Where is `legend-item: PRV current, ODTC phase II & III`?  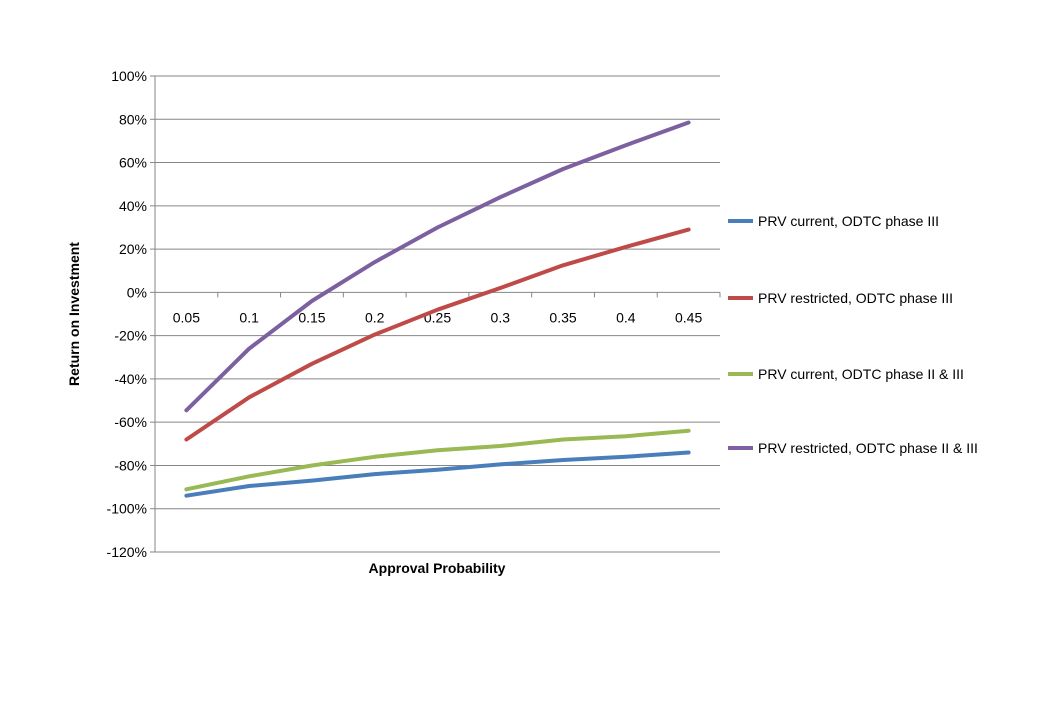
legend-item: PRV current, ODTC phase II & III is located at coordinates (846, 374).